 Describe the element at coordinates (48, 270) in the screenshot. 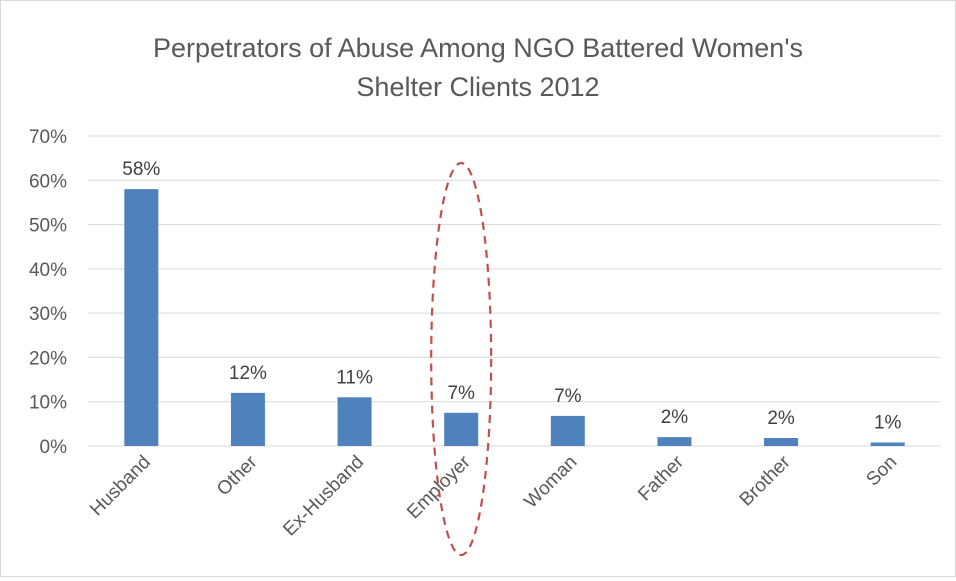

I see `y-tick-label: 40%` at that location.